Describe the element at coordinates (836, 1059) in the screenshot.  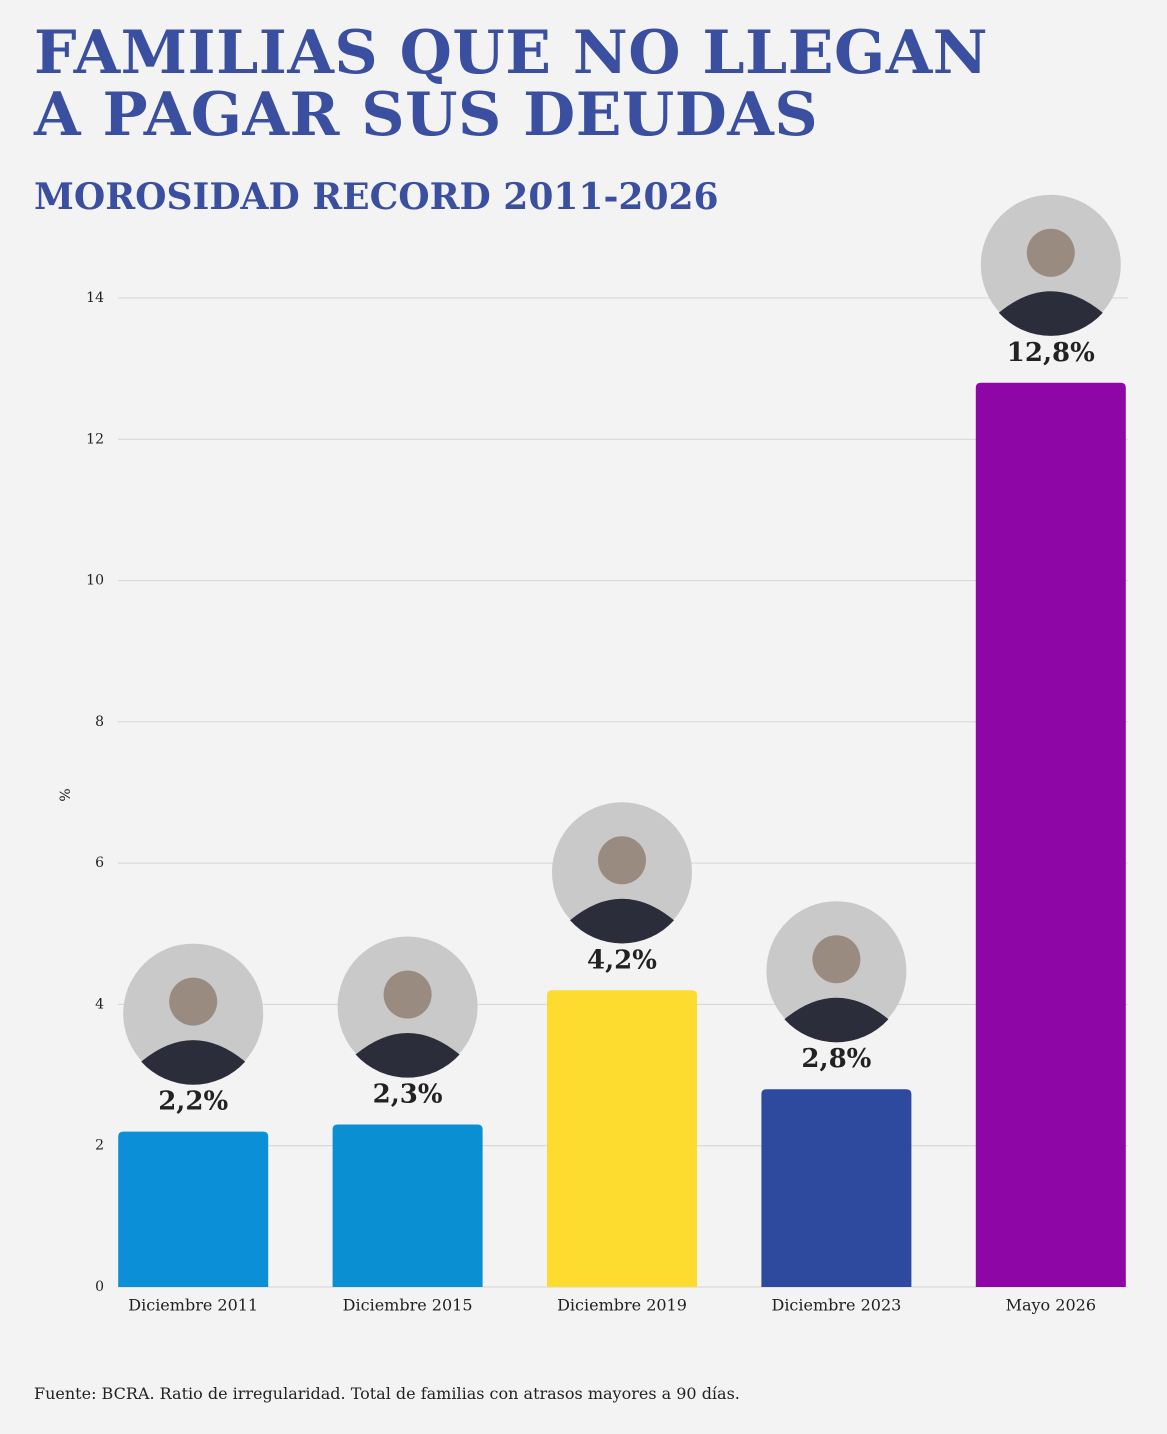
I see `value-label: 2,8%` at that location.